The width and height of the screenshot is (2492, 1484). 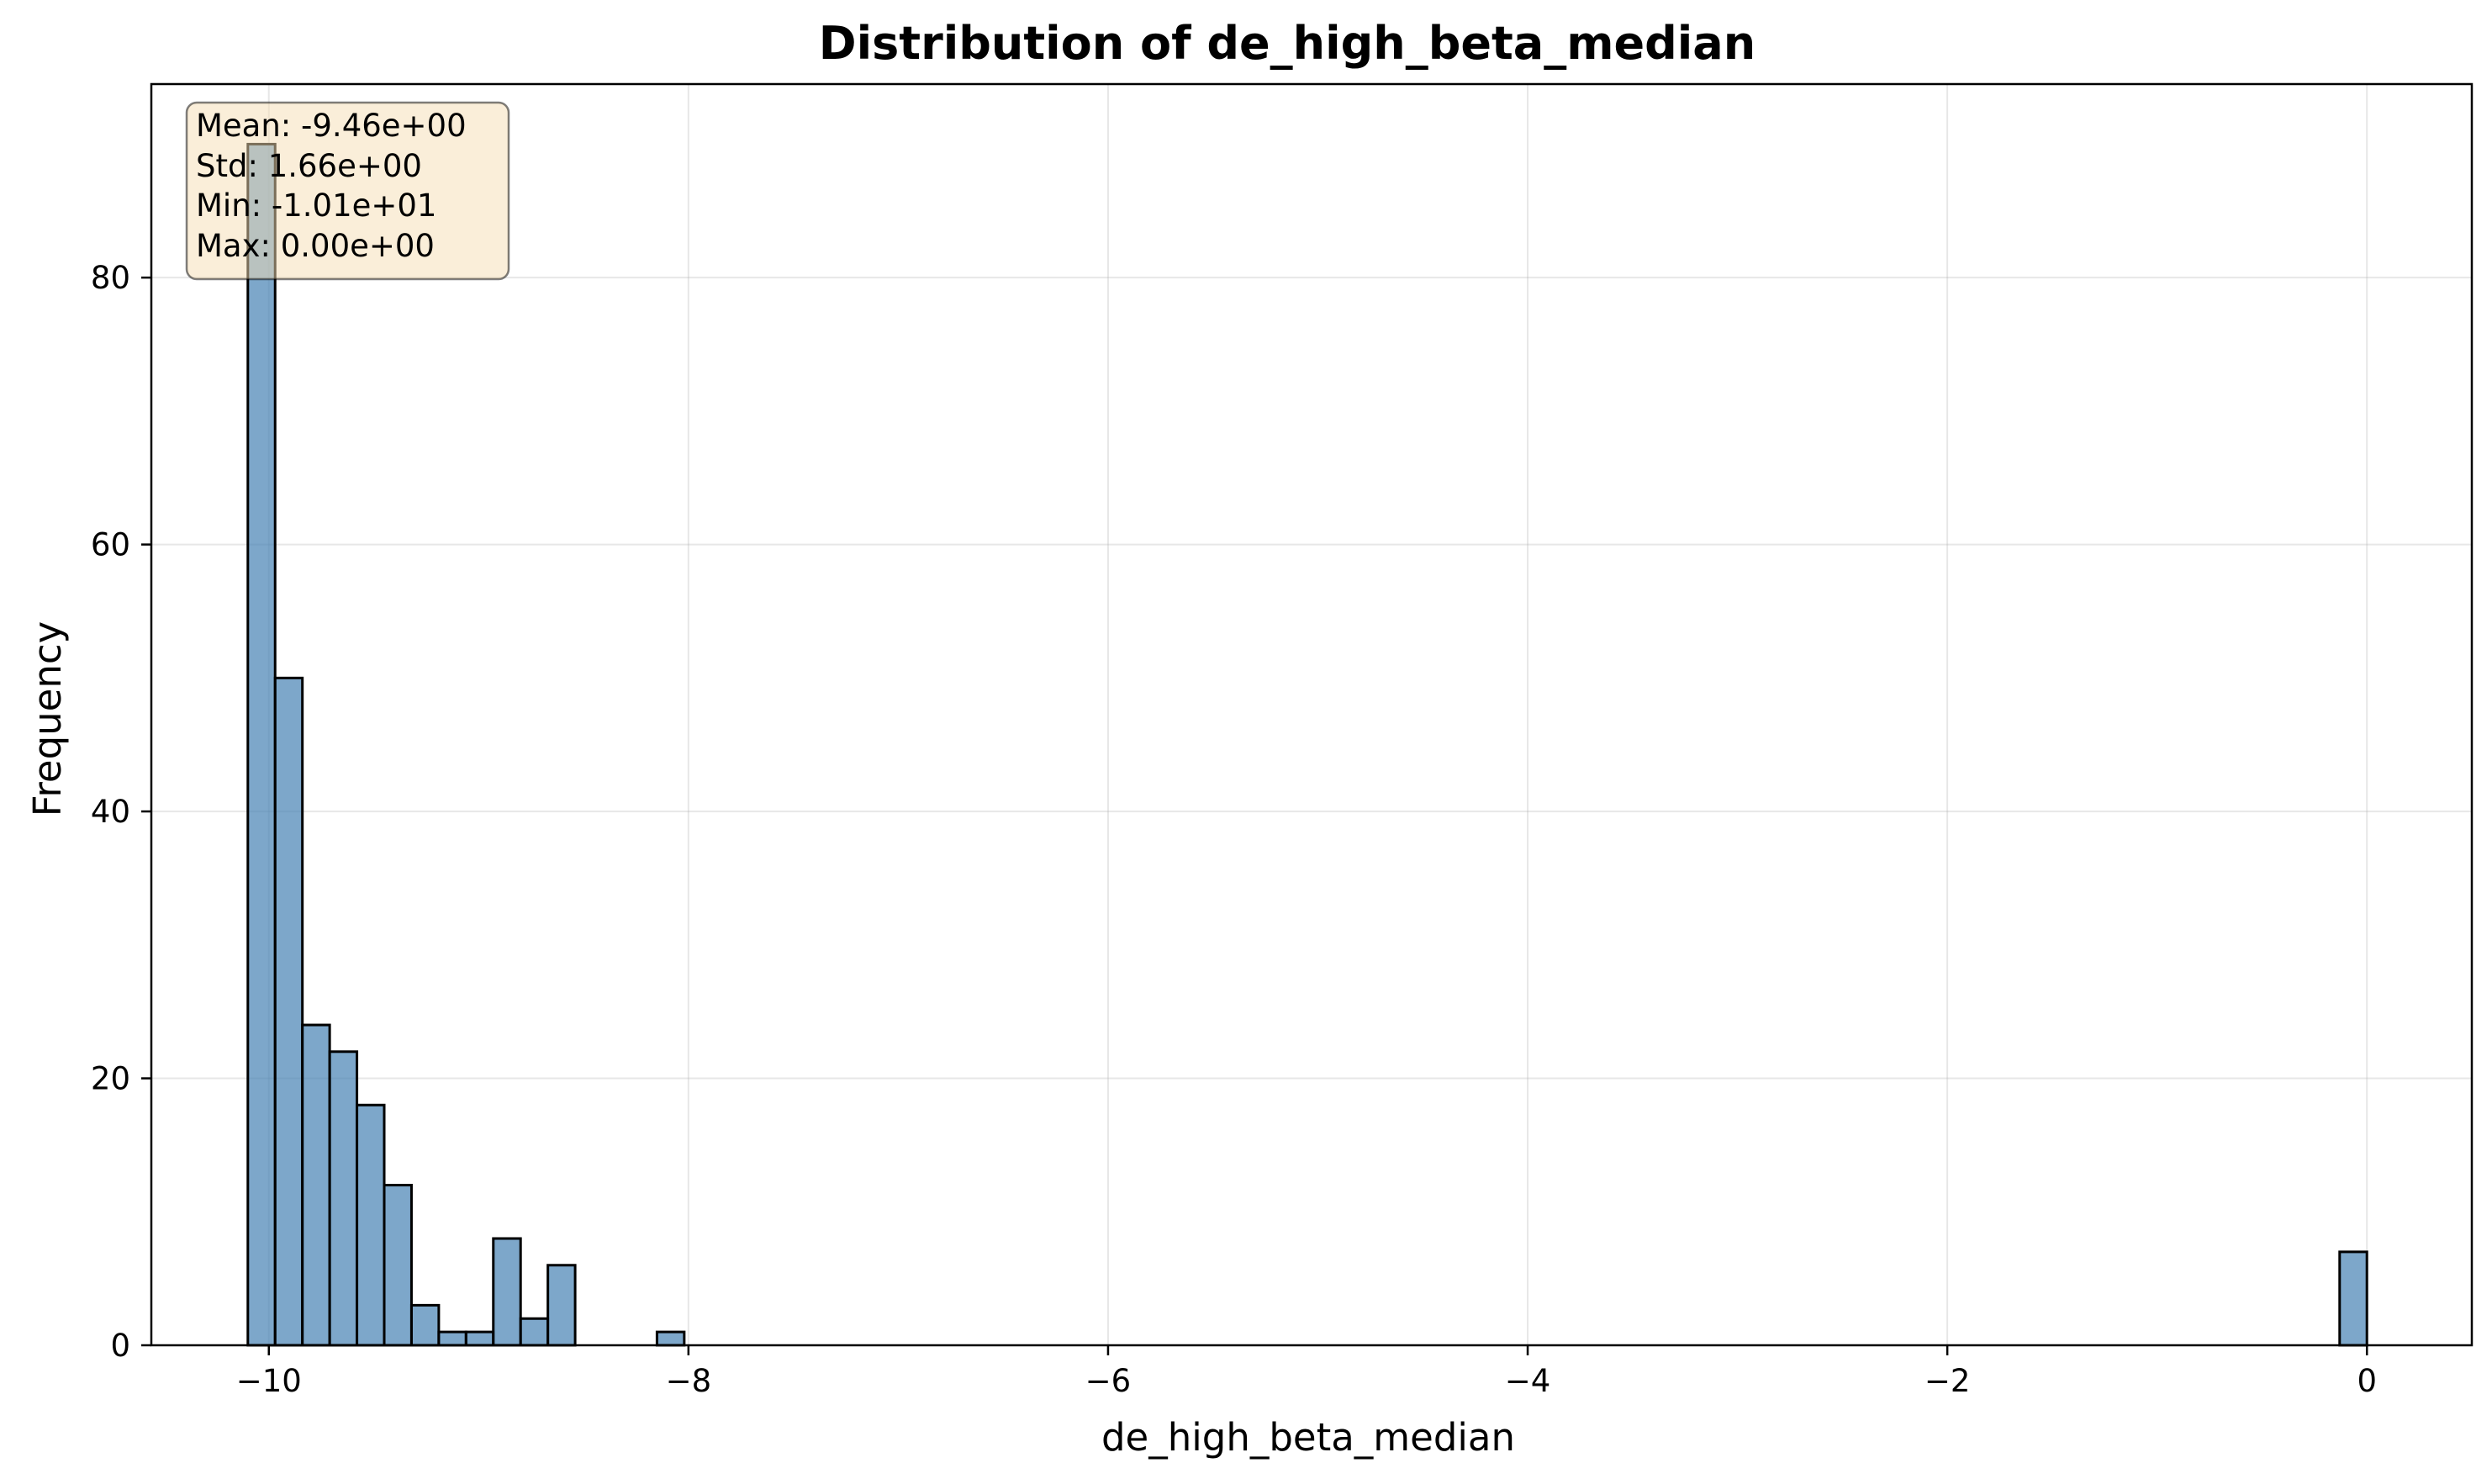 I want to click on x-tick-label: −2, so click(x=1947, y=1381).